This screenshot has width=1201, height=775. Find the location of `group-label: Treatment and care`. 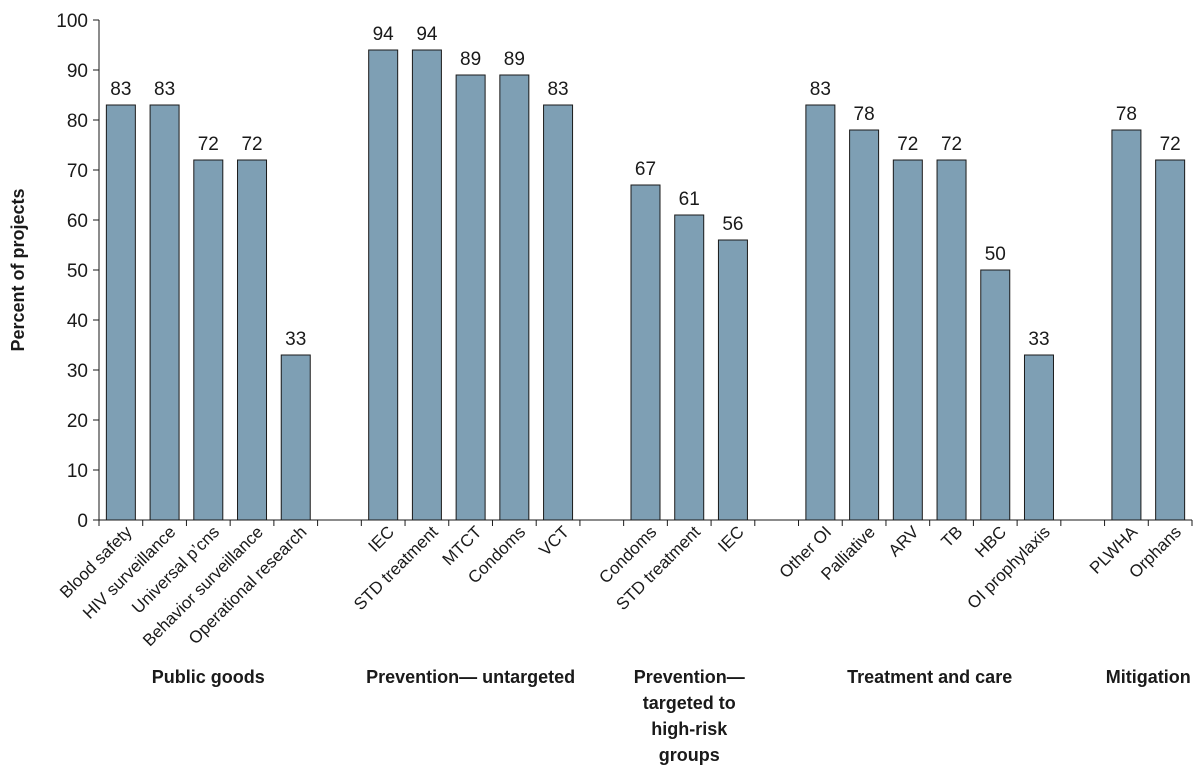

group-label: Treatment and care is located at coordinates (929, 677).